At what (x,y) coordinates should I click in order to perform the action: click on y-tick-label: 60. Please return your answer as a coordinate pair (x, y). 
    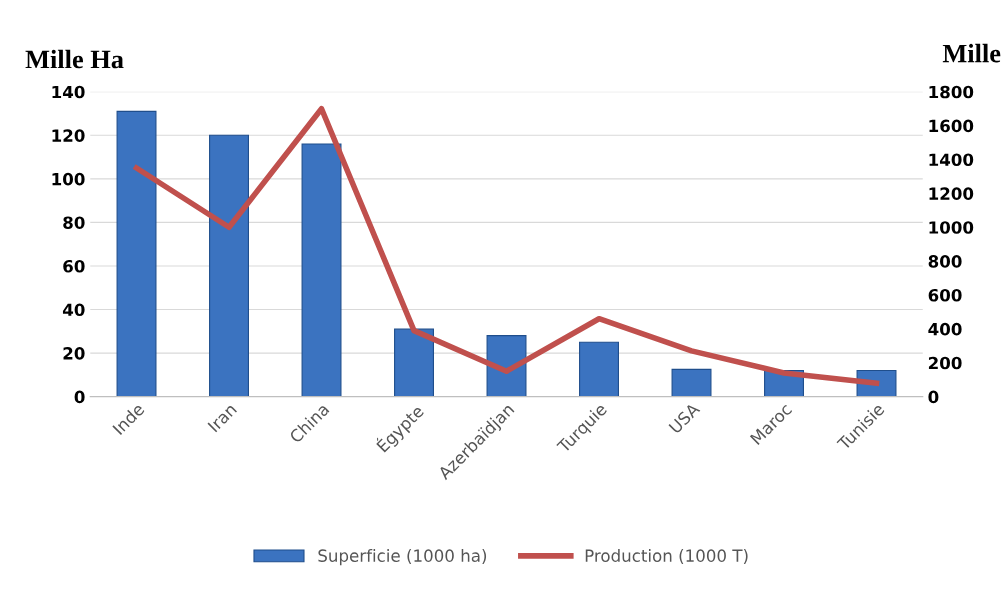
    Looking at the image, I should click on (74, 266).